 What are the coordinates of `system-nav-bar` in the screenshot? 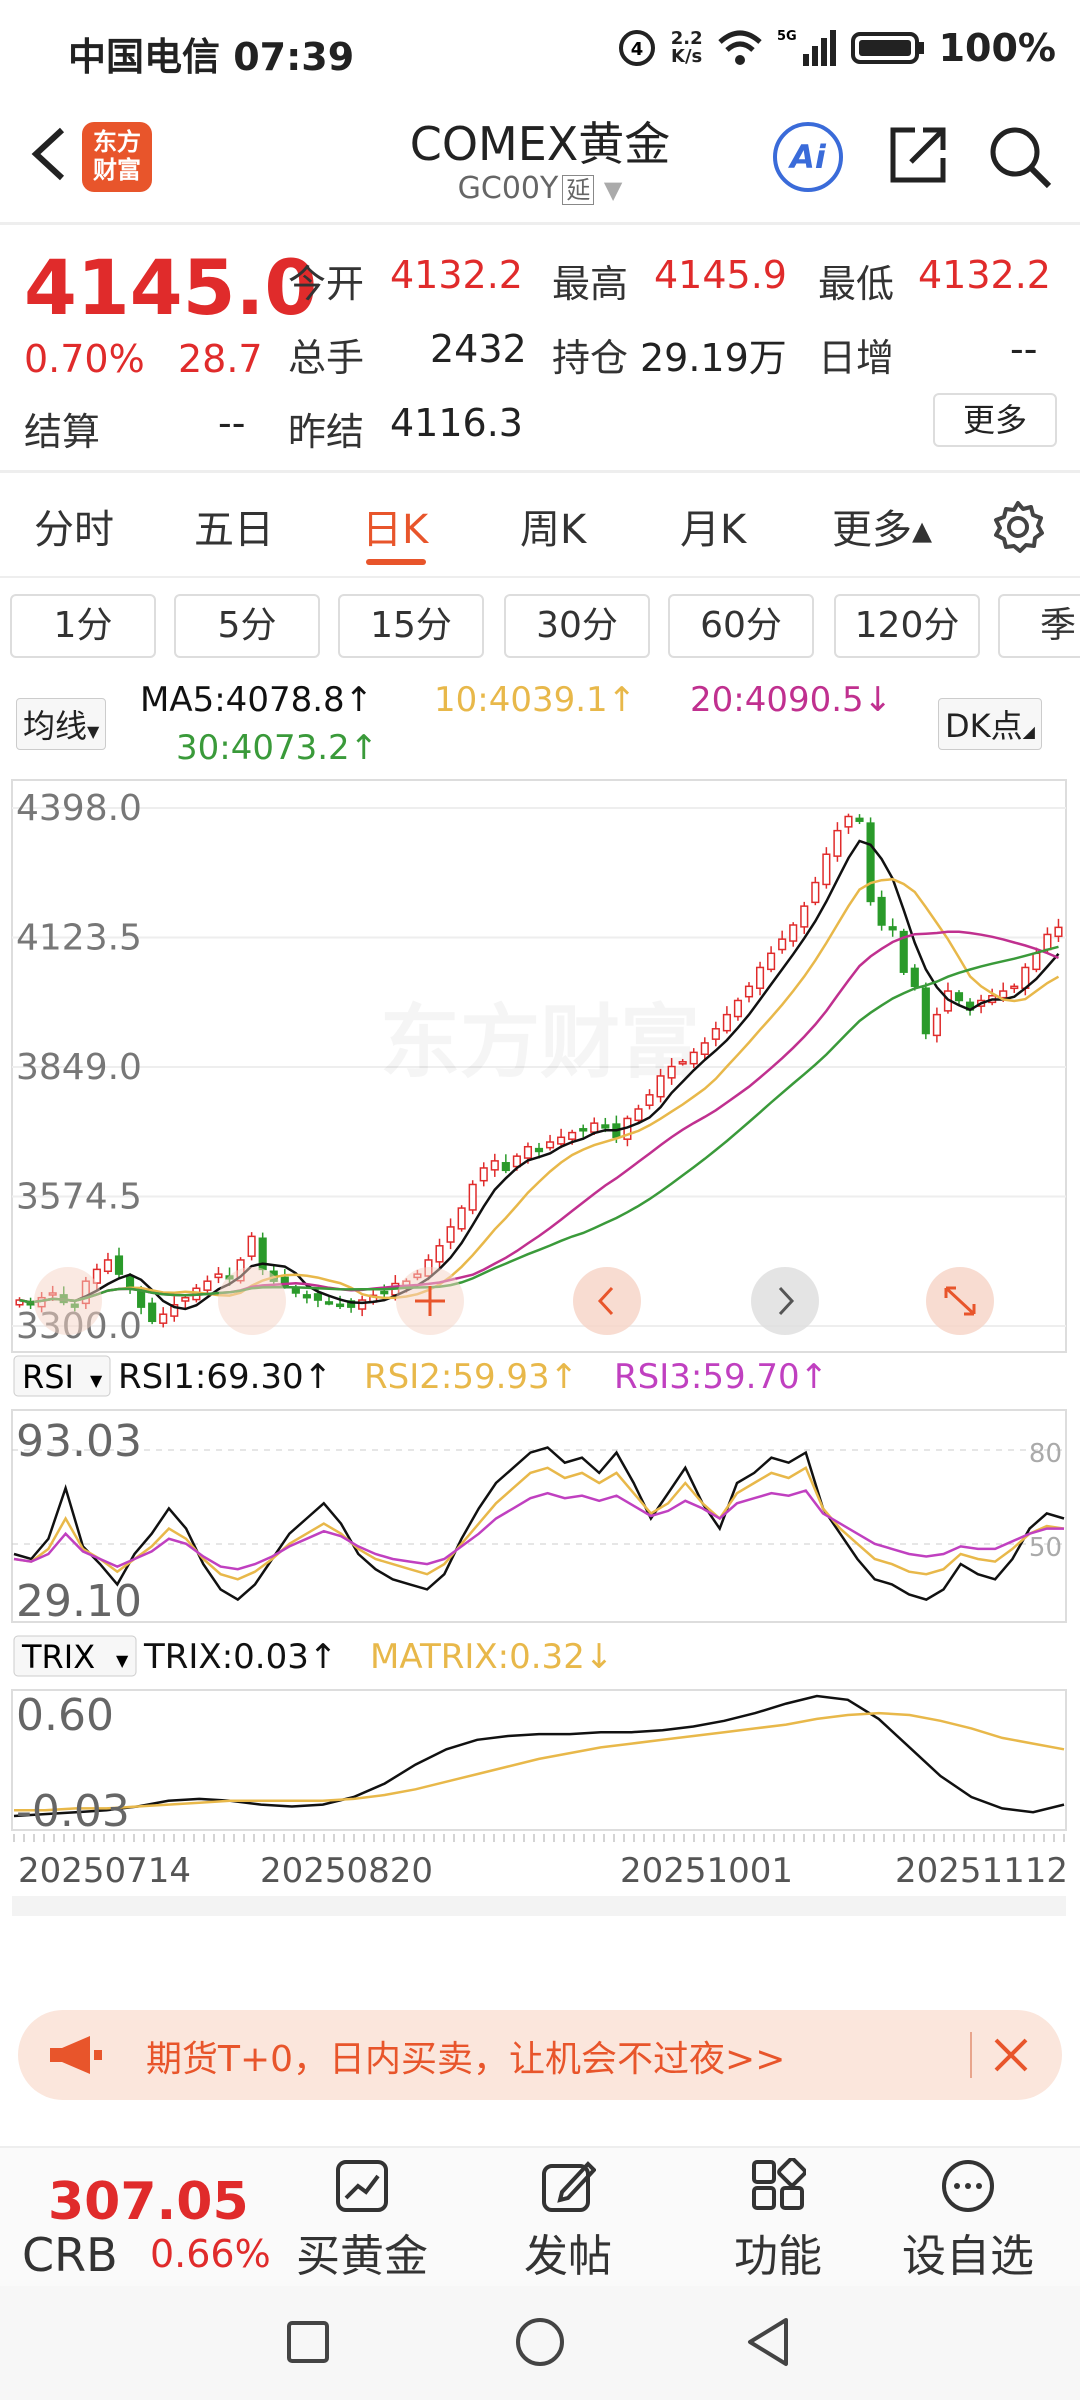 It's located at (540, 2343).